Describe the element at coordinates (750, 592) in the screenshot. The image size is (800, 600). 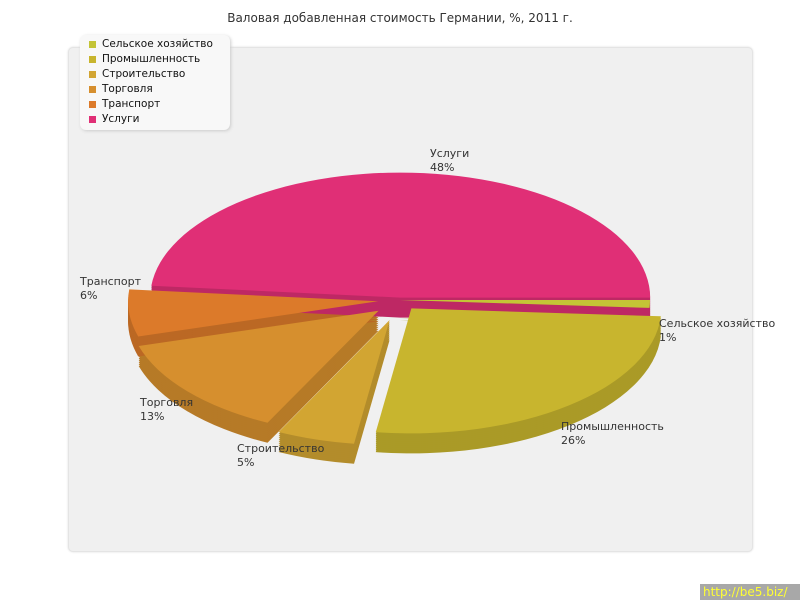
I see `watermark: http://be5.biz/` at that location.